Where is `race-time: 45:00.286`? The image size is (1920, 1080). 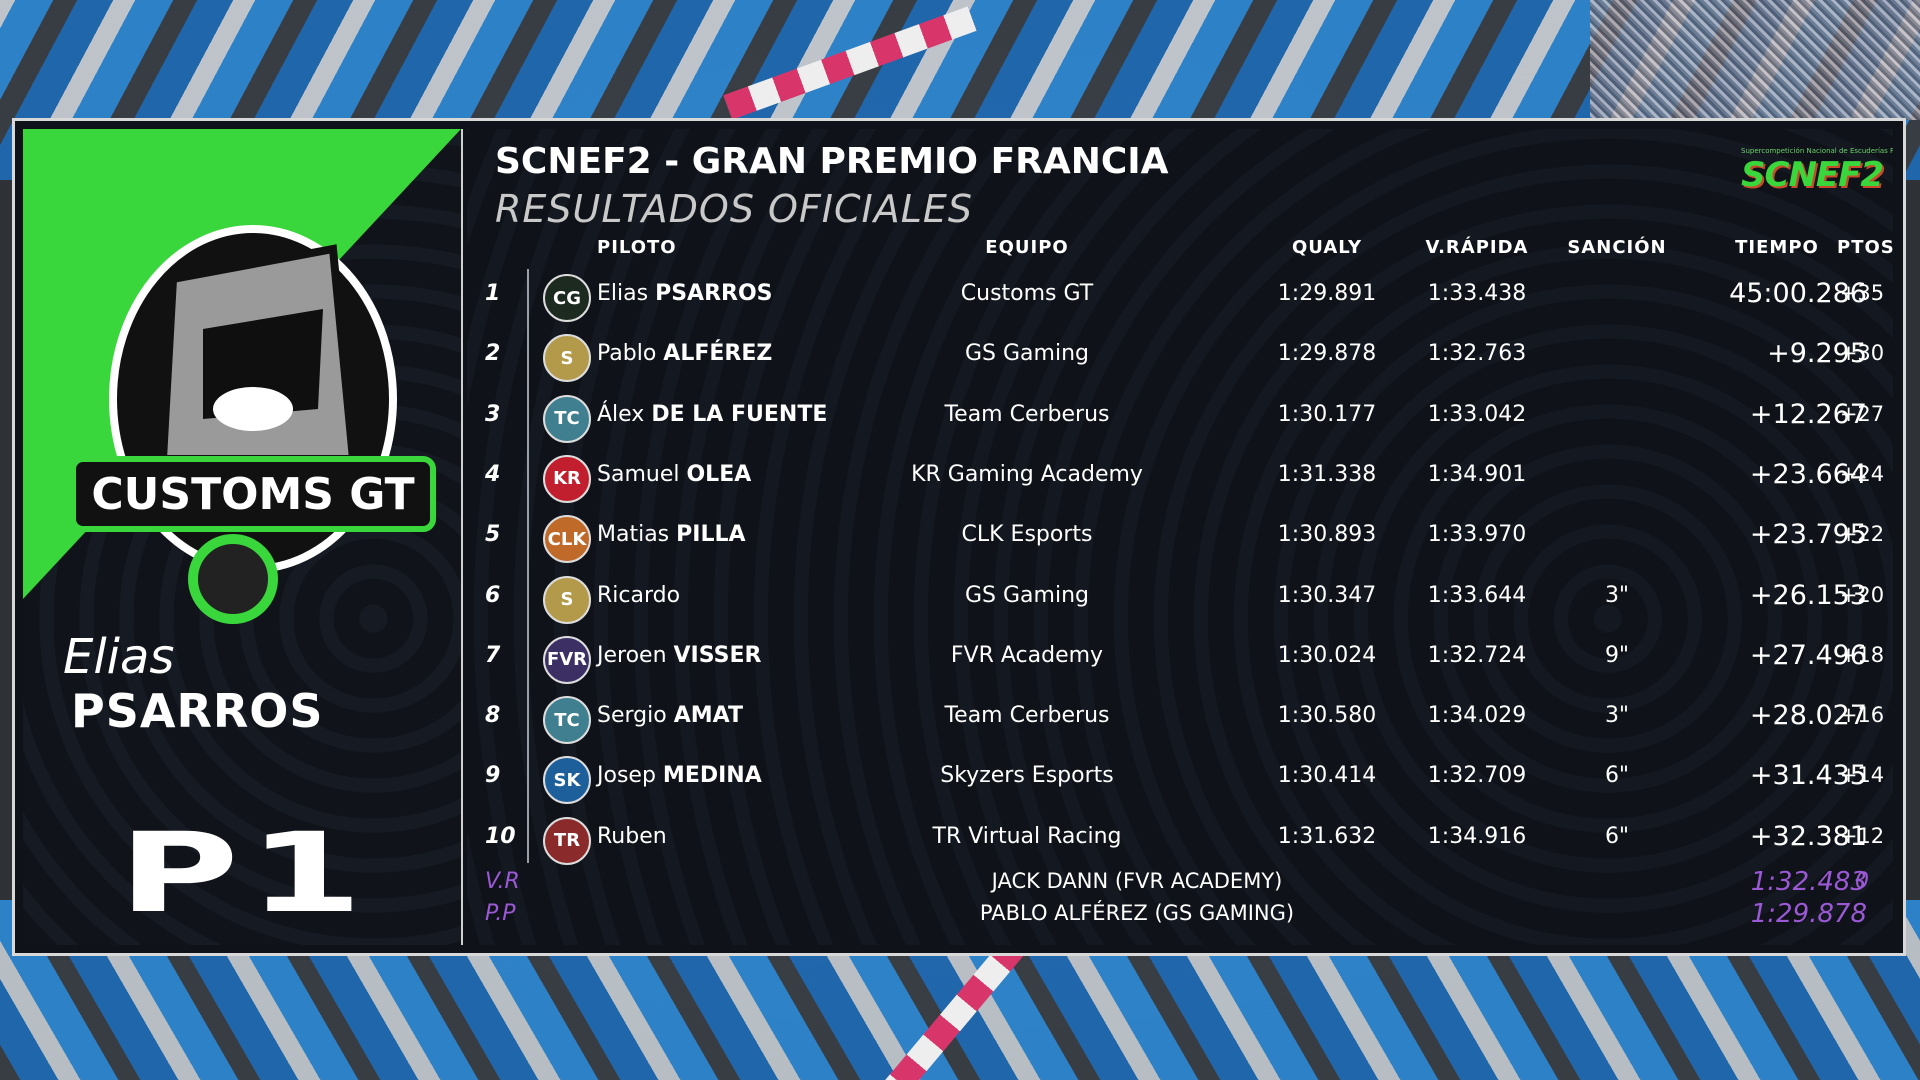 race-time: 45:00.286 is located at coordinates (1798, 293).